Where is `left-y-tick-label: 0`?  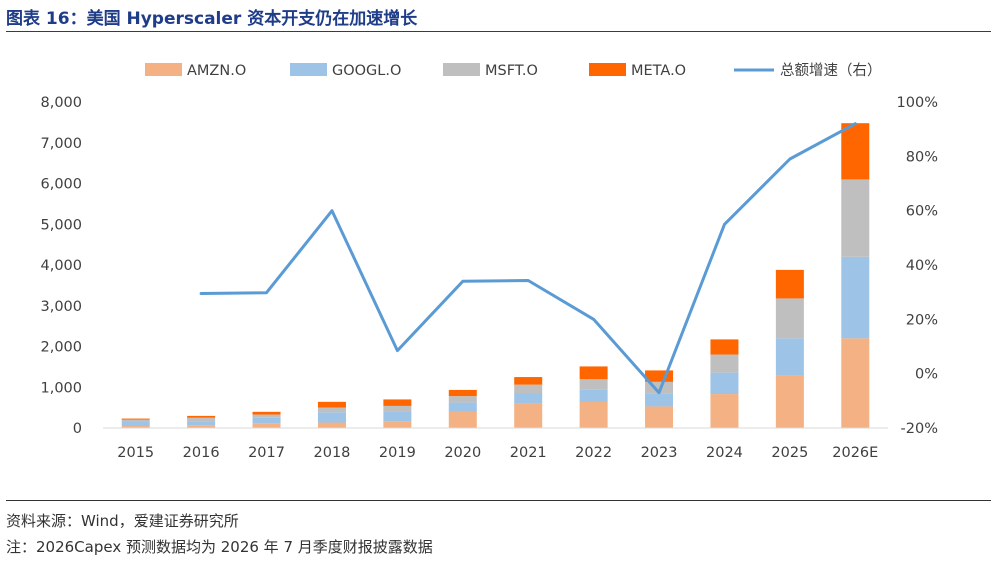 left-y-tick-label: 0 is located at coordinates (77, 429).